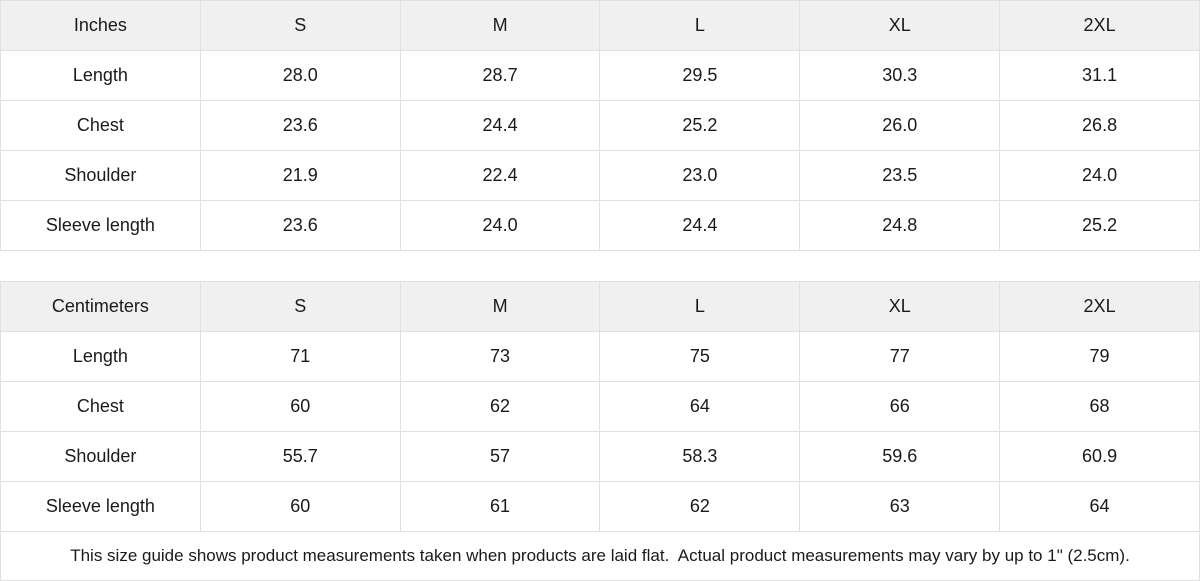 Image resolution: width=1200 pixels, height=581 pixels. Describe the element at coordinates (700, 456) in the screenshot. I see `measurement-value-cell: 58.3` at that location.